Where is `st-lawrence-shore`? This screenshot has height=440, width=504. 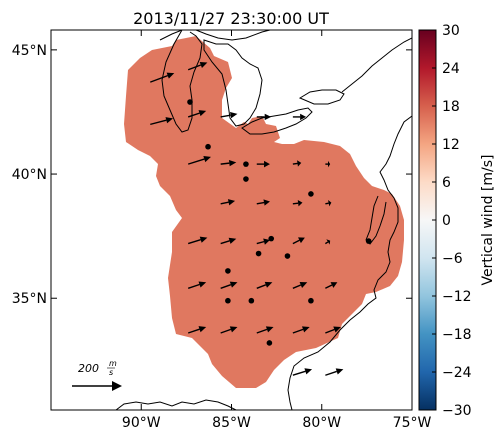 st-lawrence-shore is located at coordinates (376, 65).